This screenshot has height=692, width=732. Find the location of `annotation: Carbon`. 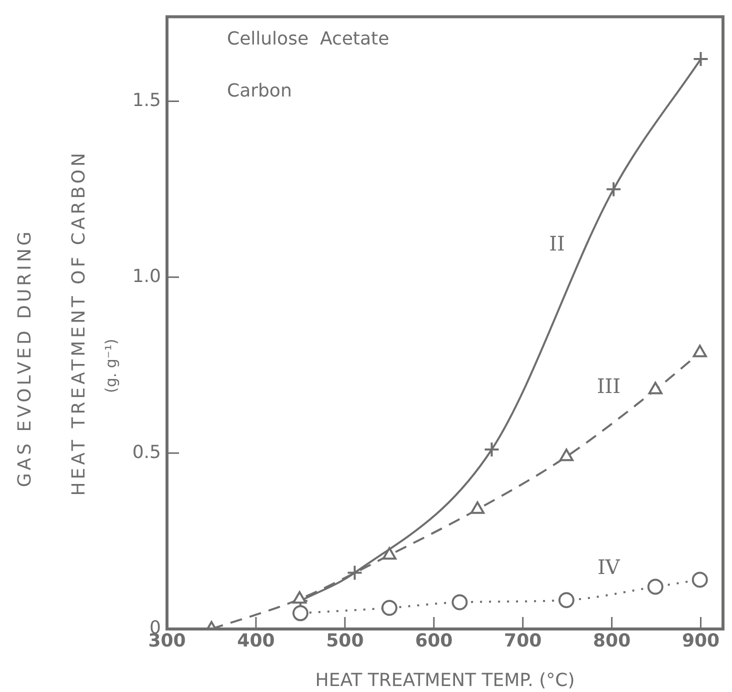

annotation: Carbon is located at coordinates (259, 91).